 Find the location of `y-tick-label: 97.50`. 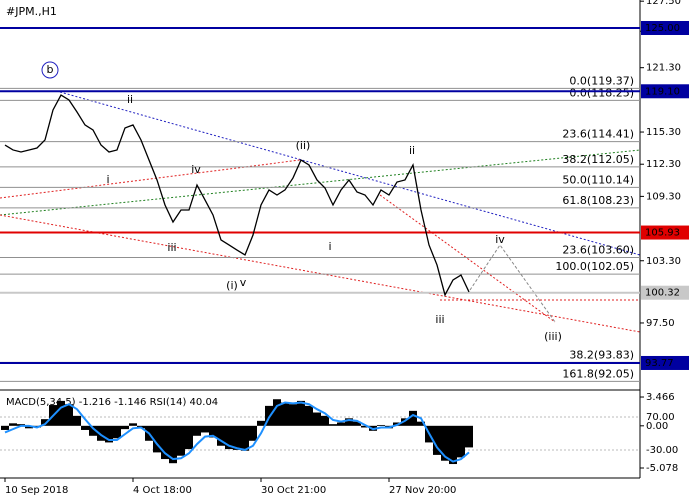

y-tick-label: 97.50 is located at coordinates (660, 323).